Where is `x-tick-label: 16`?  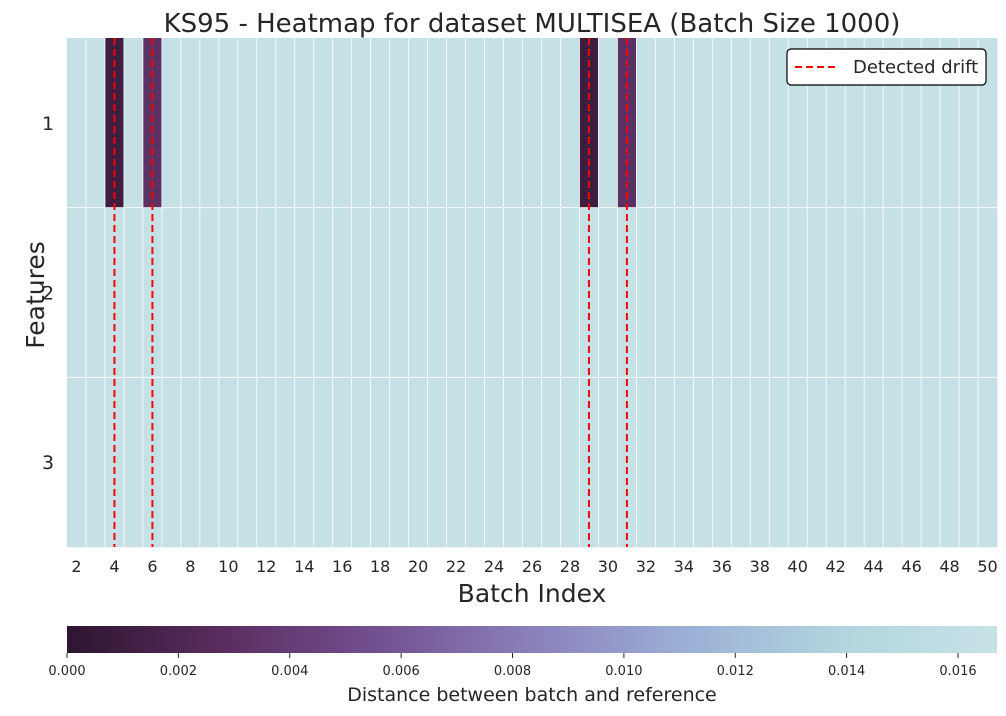 x-tick-label: 16 is located at coordinates (342, 566).